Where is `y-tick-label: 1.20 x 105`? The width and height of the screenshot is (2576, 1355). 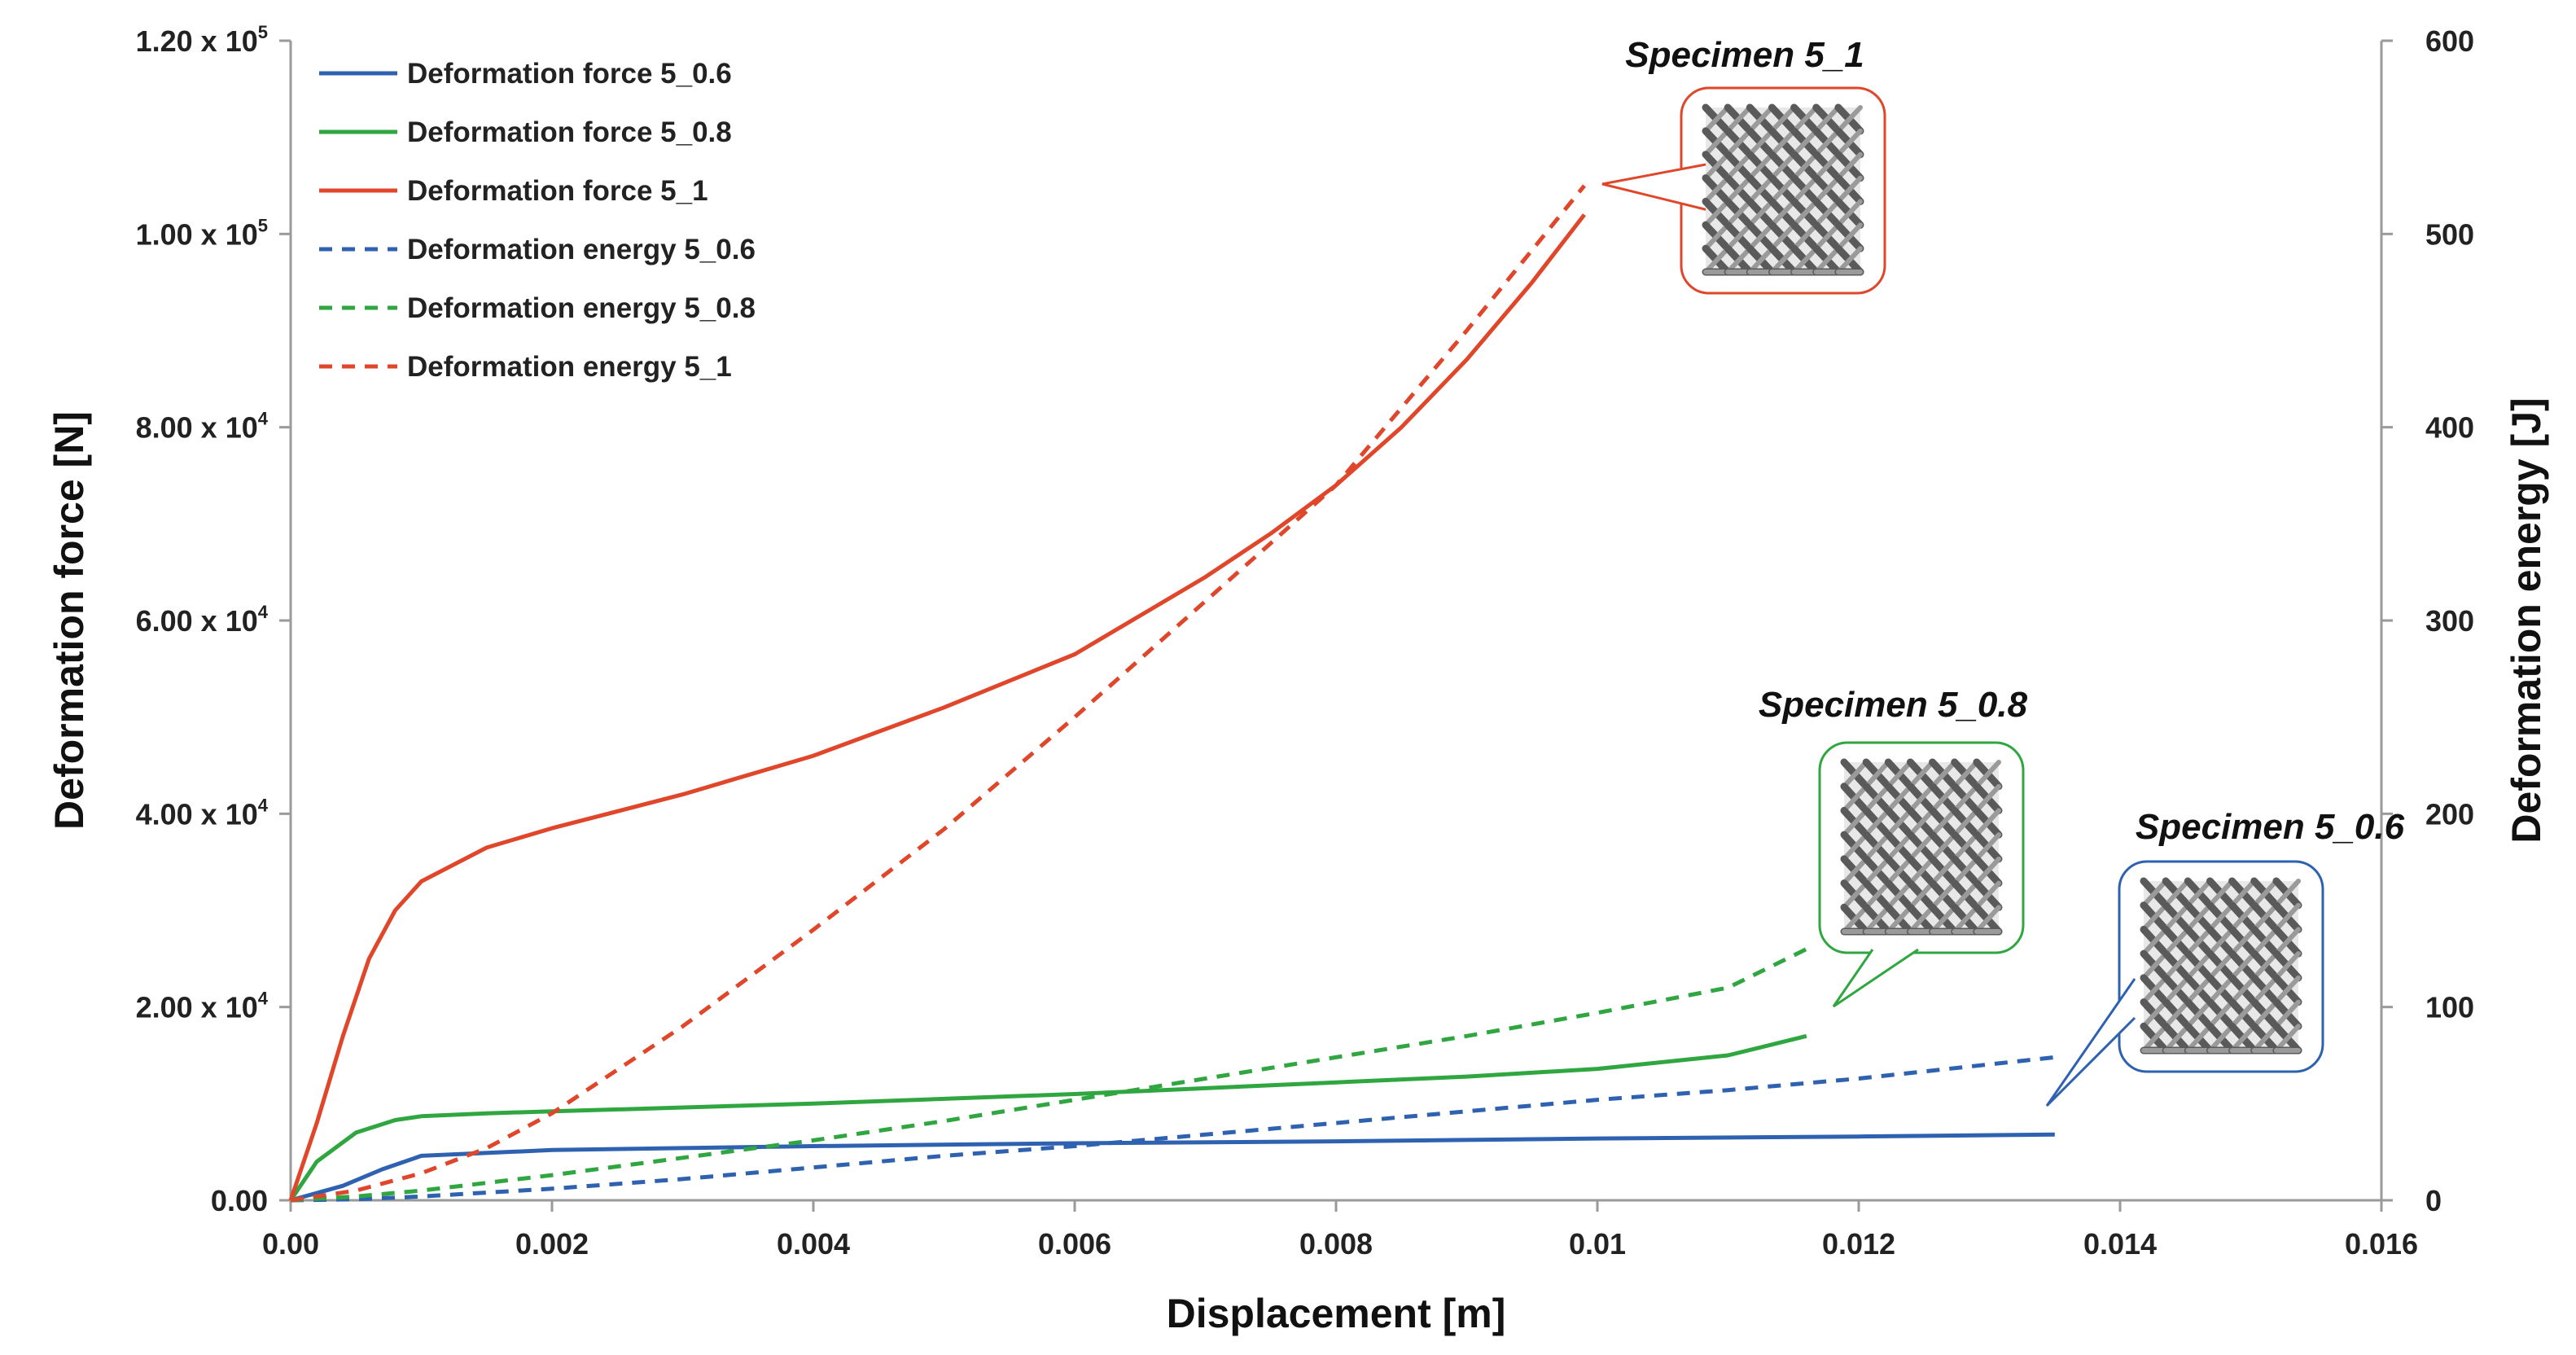
y-tick-label: 1.20 x 105 is located at coordinates (202, 40).